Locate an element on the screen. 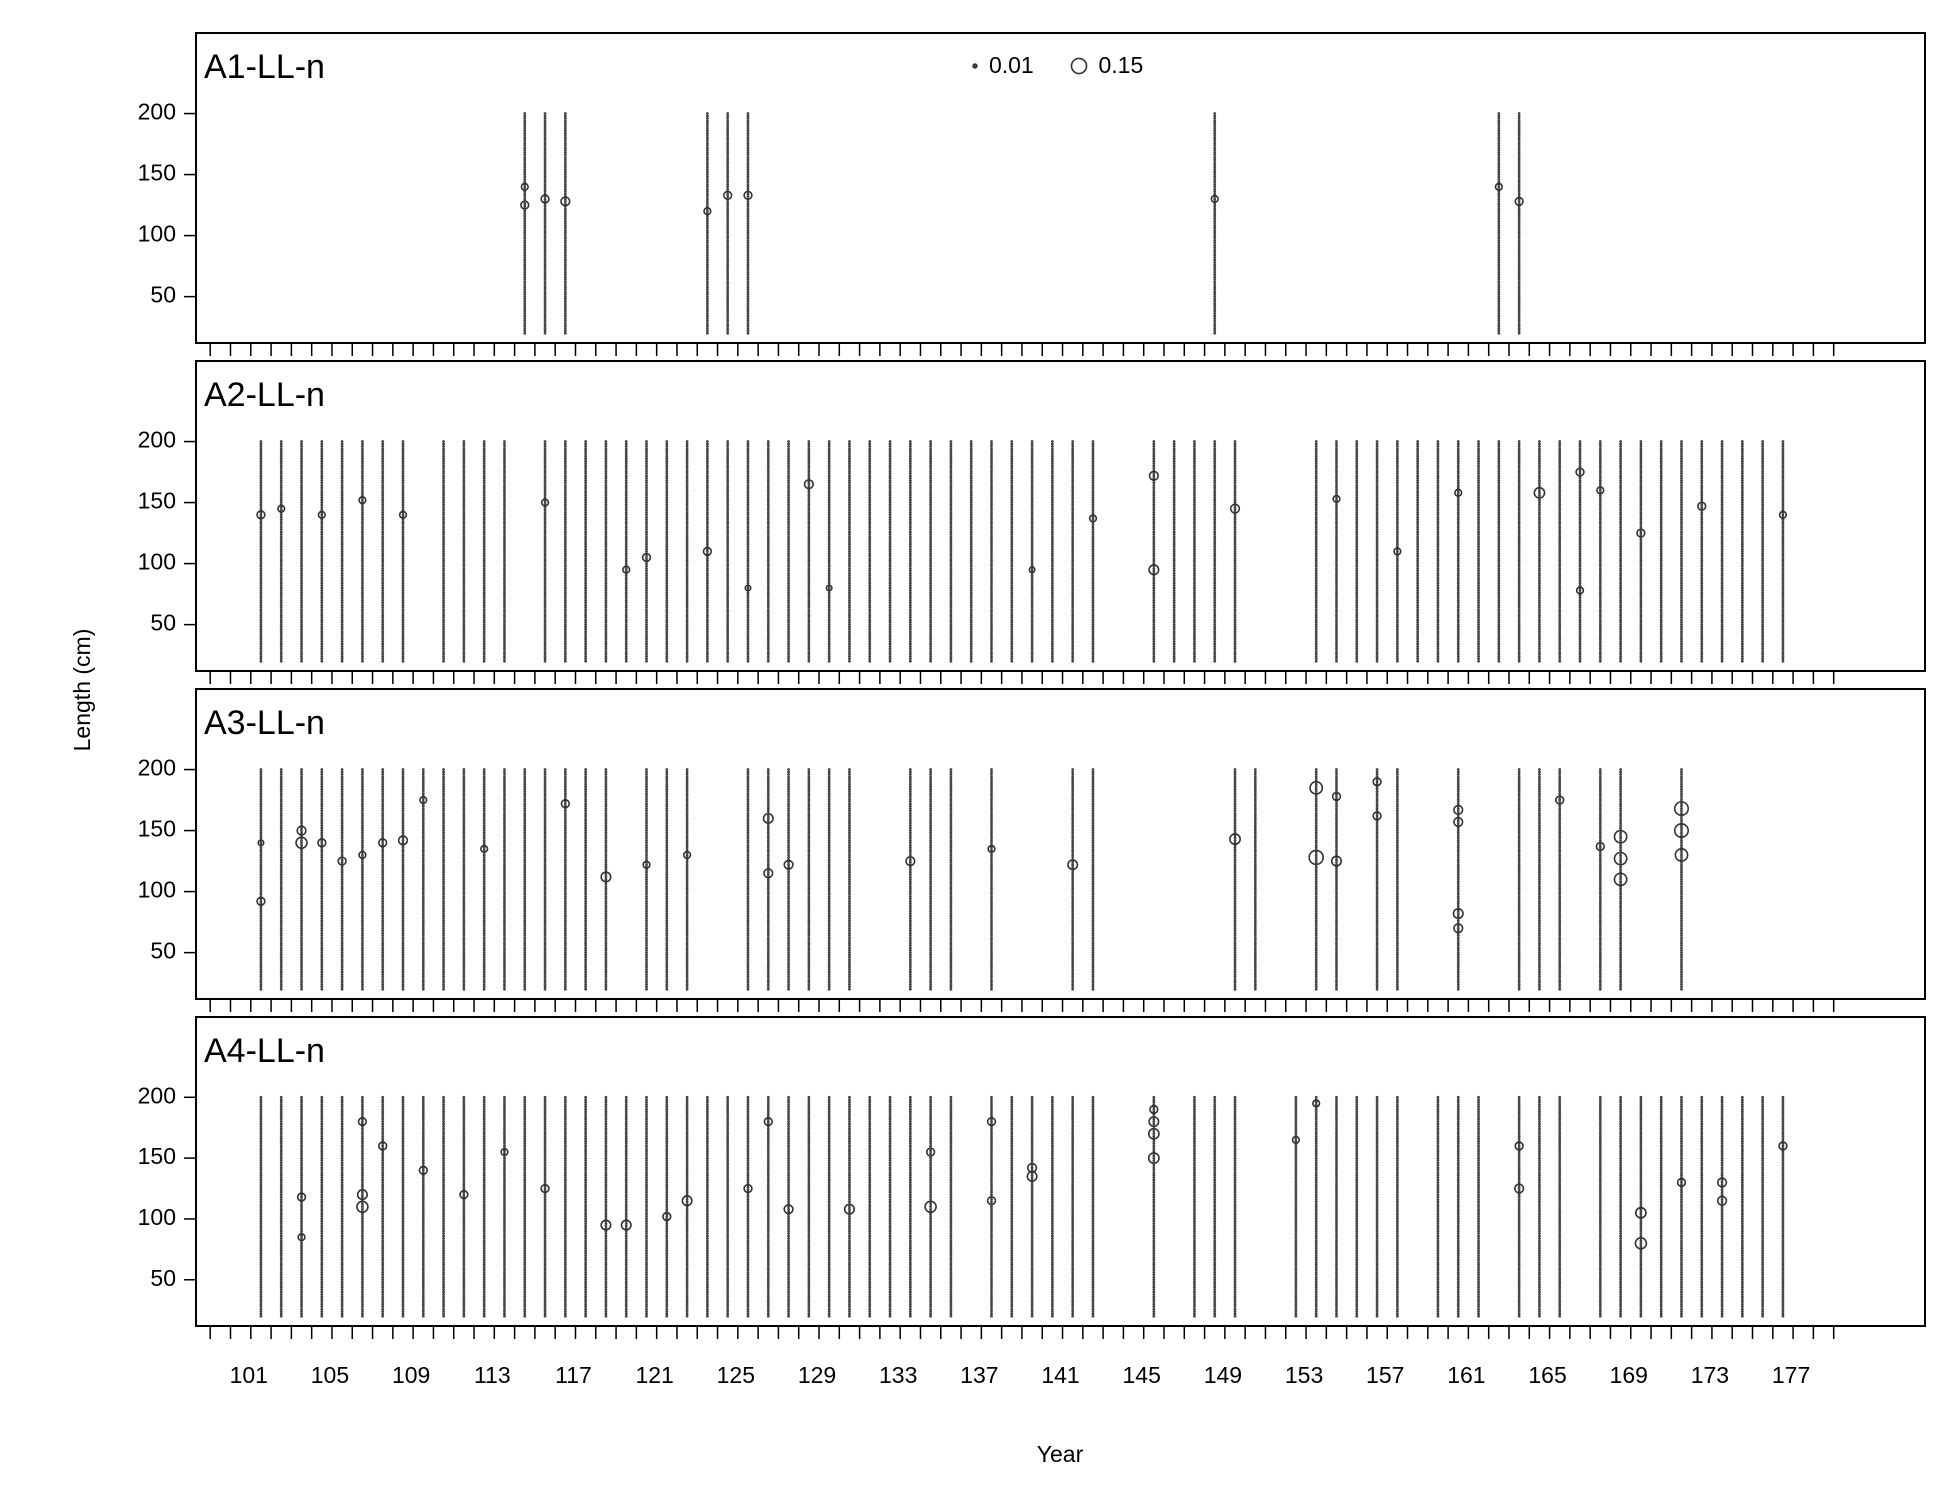 The image size is (1950, 1500). y-tick-label: 200 is located at coordinates (157, 440).